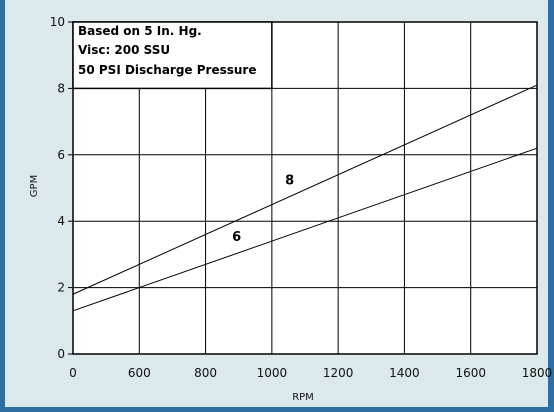  Describe the element at coordinates (61, 354) in the screenshot. I see `y-tick-label: 0` at that location.